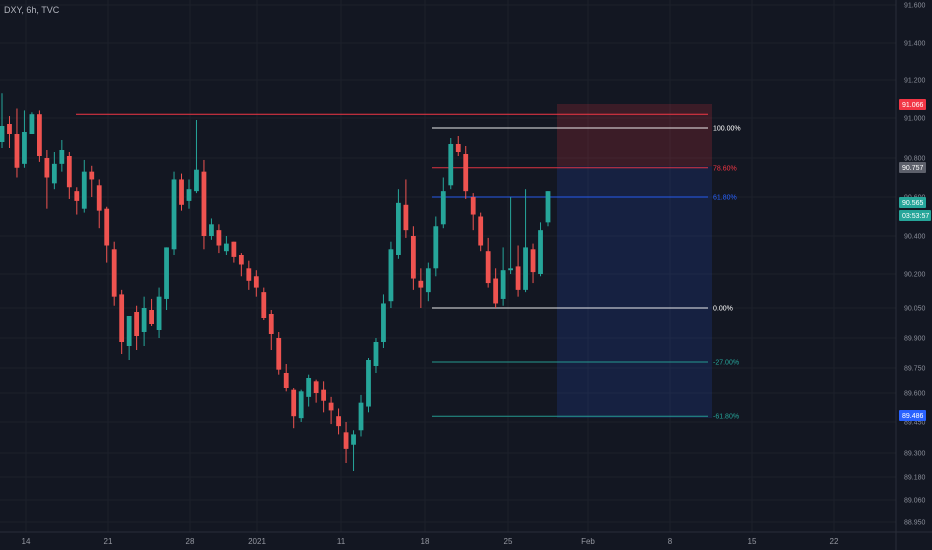 This screenshot has width=932, height=550. Describe the element at coordinates (915, 275) in the screenshot. I see `price-axis-label: 90.200` at that location.